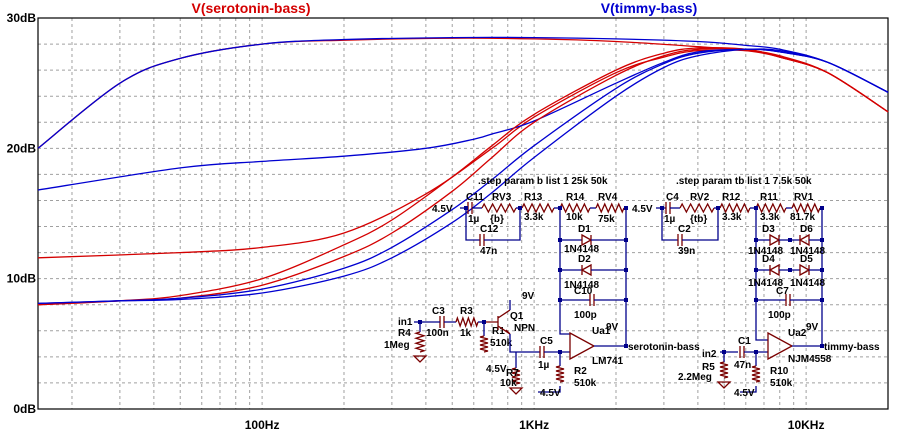  Describe the element at coordinates (560, 374) in the screenshot. I see `r2` at that location.